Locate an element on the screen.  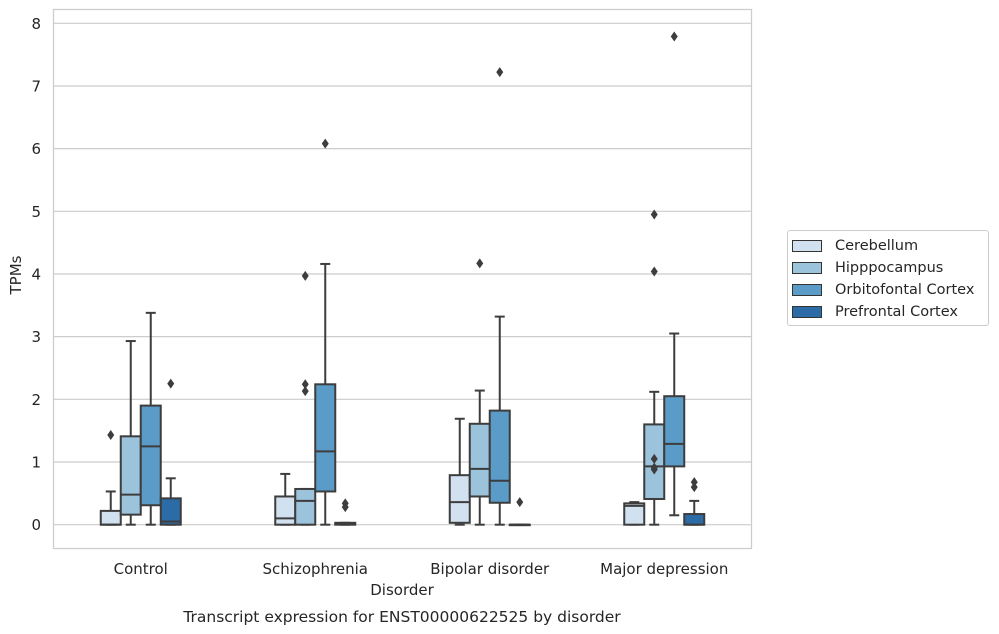
x-tick-label-control: Control is located at coordinates (141, 569).